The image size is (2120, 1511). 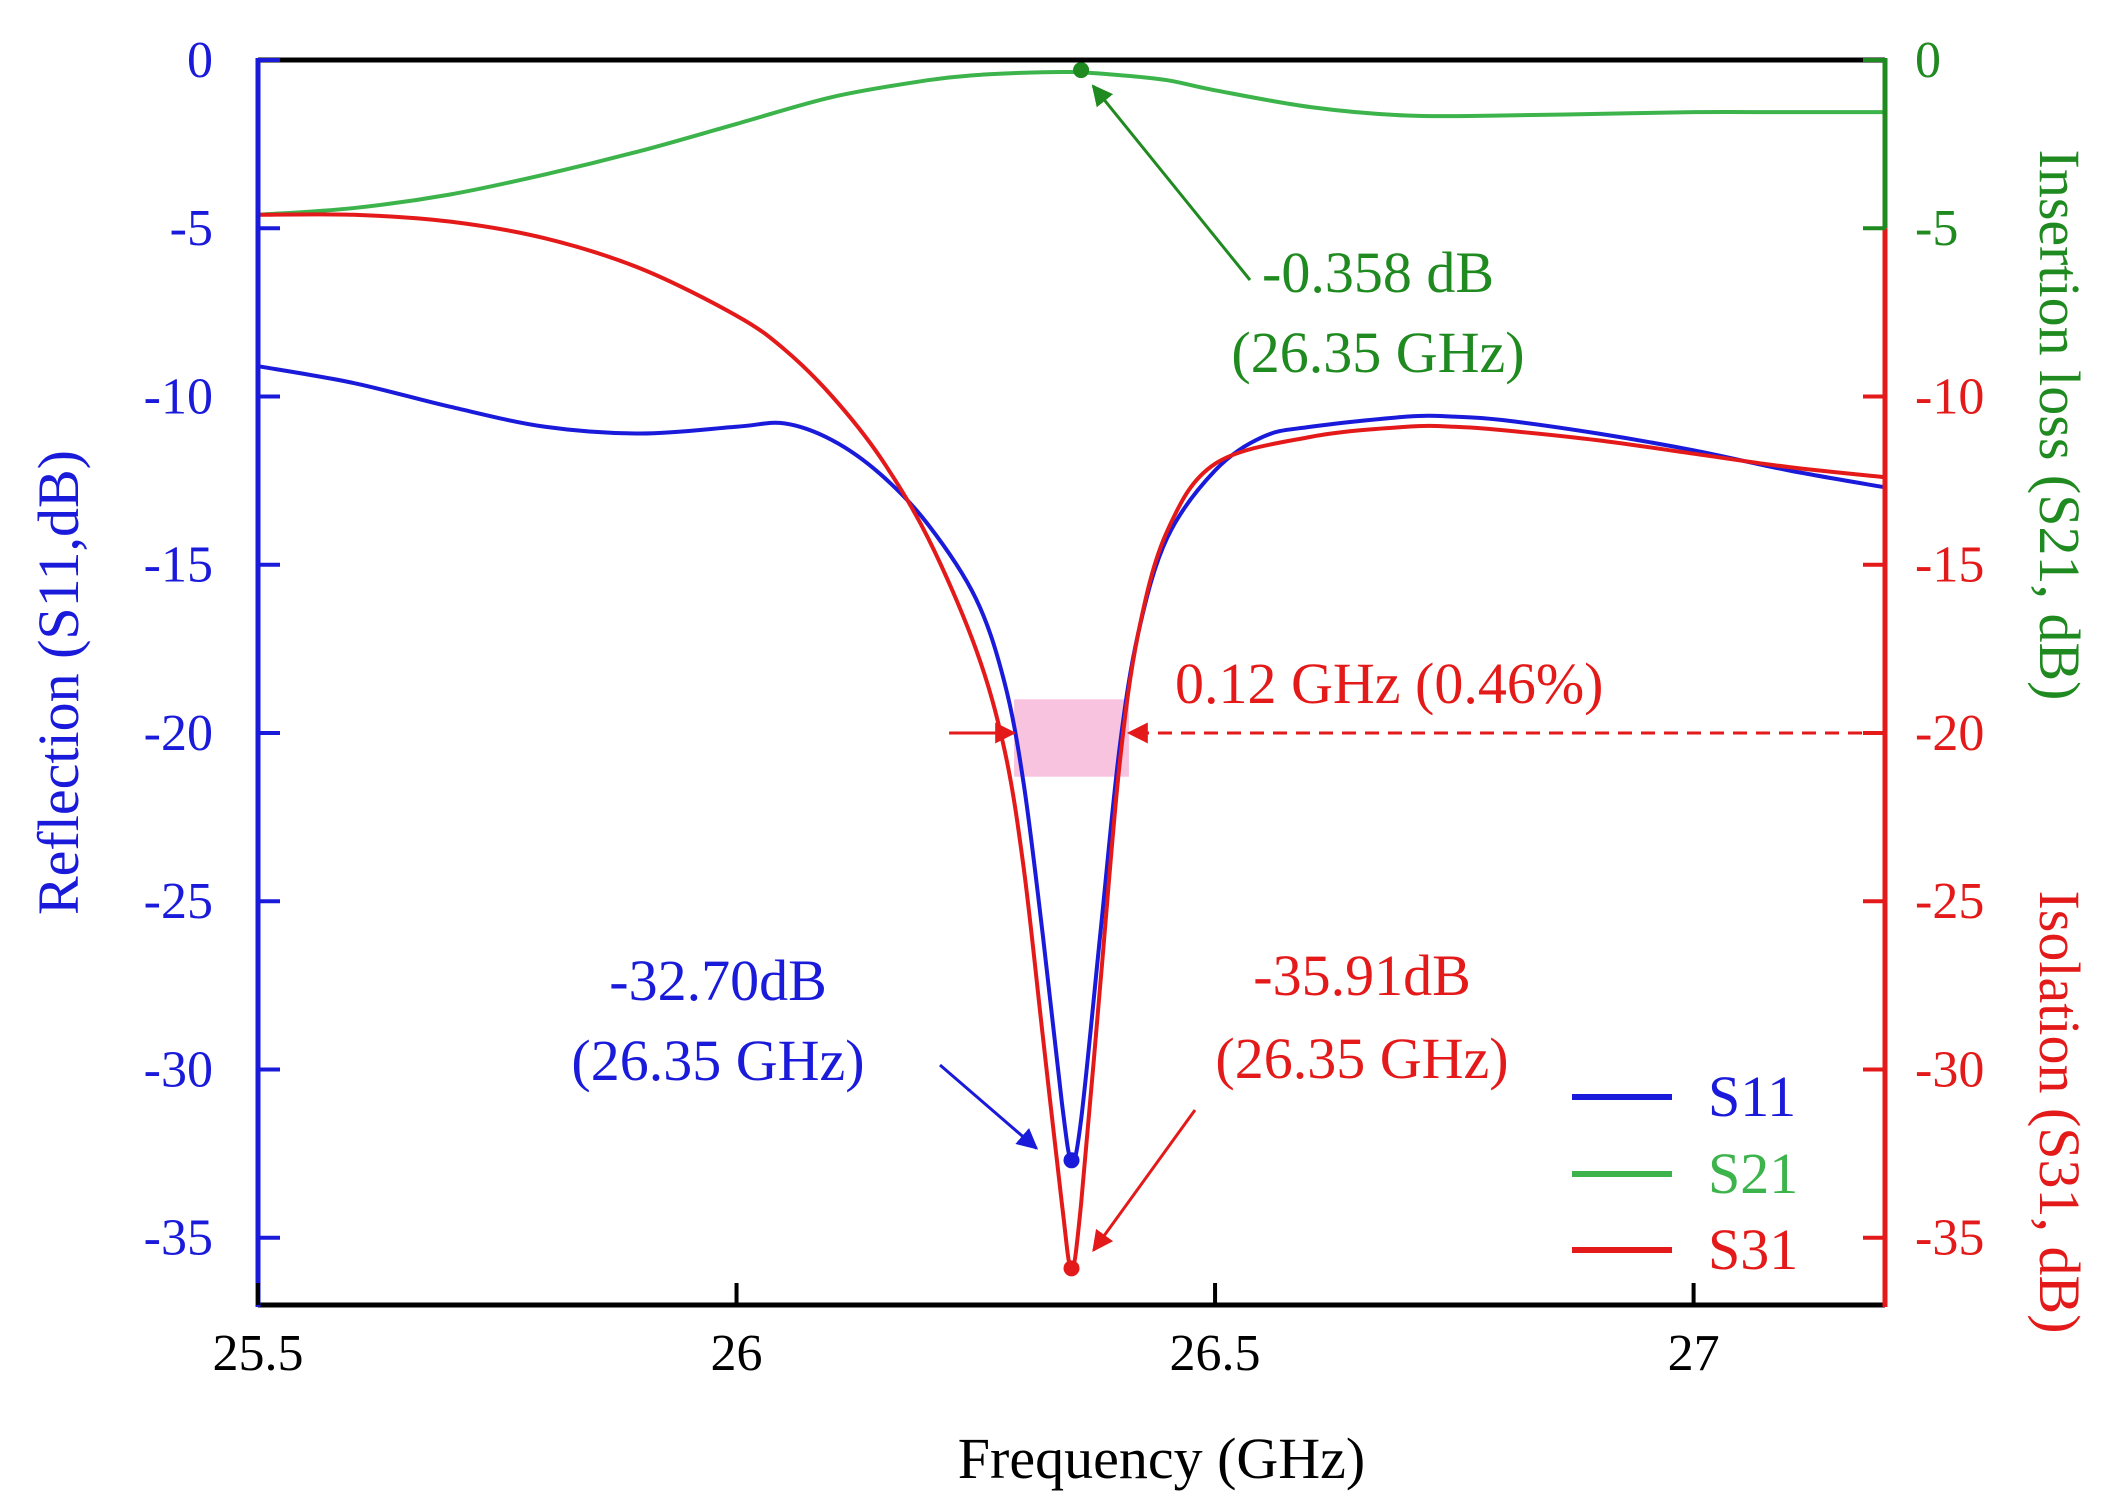 What do you see at coordinates (1949, 1069) in the screenshot?
I see `y-right-lower-tick-label: -30` at bounding box center [1949, 1069].